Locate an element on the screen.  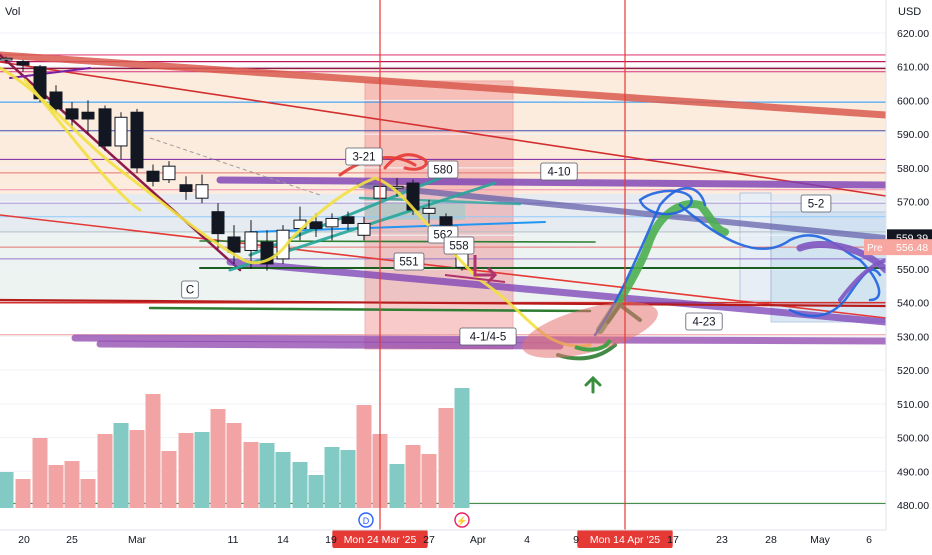
event-marker-label: D is located at coordinates (366, 521).